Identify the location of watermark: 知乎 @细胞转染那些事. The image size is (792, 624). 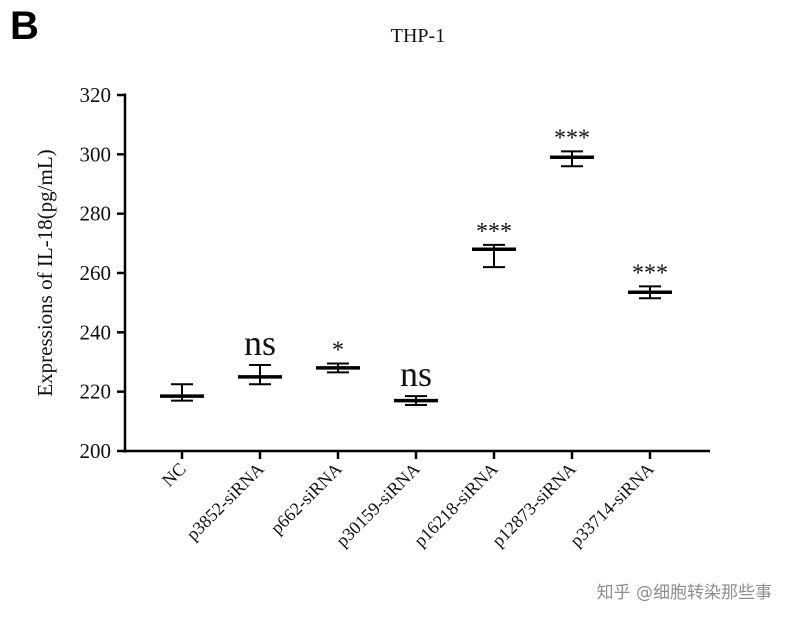
(684, 593).